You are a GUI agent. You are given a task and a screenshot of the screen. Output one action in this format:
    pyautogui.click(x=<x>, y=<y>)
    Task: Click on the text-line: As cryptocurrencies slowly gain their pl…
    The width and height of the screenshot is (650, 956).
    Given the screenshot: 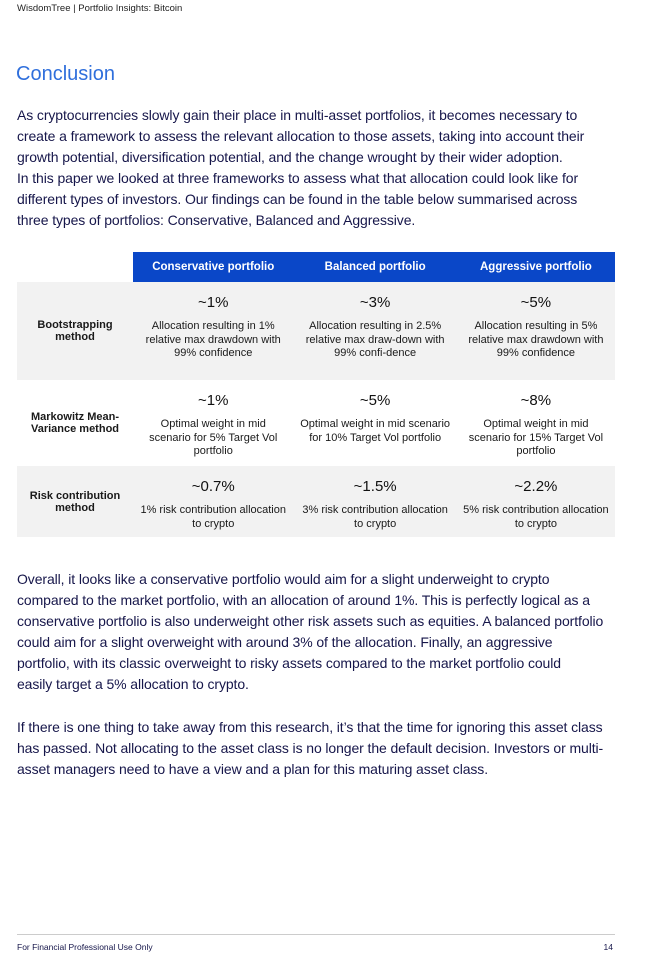 What is the action you would take?
    pyautogui.click(x=297, y=115)
    